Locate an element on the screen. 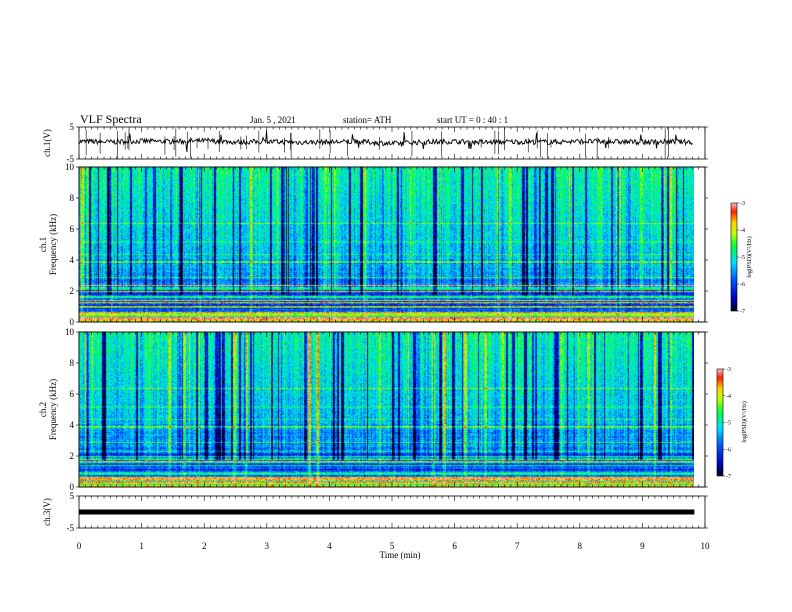 The width and height of the screenshot is (792, 612). x-tick-label: 3 is located at coordinates (267, 546).